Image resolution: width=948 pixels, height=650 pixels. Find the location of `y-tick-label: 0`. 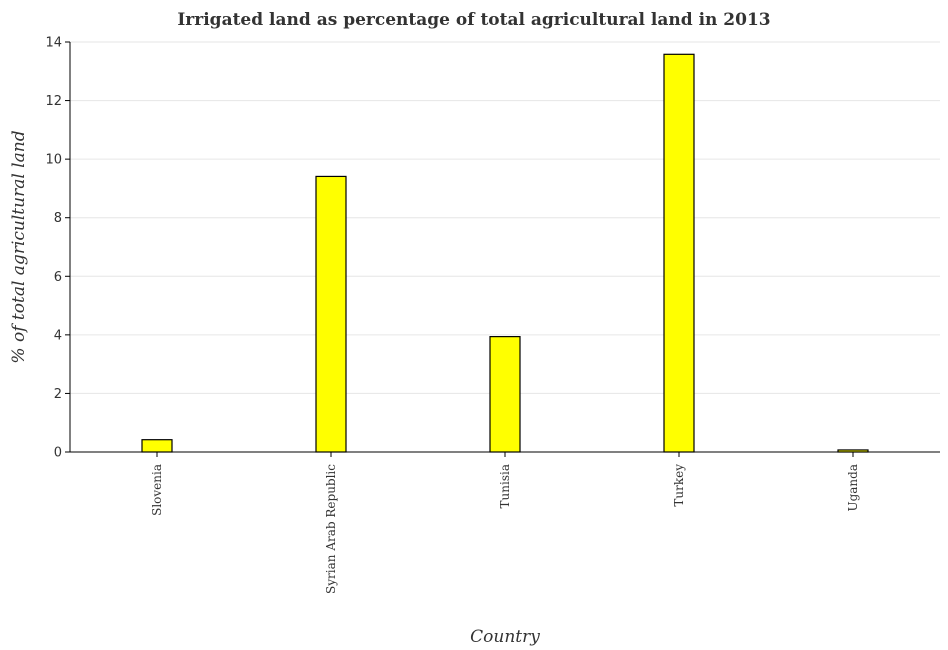

y-tick-label: 0 is located at coordinates (58, 453).